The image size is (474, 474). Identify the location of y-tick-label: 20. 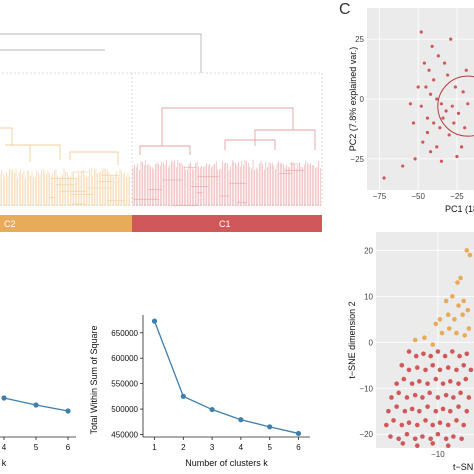
(368, 250).